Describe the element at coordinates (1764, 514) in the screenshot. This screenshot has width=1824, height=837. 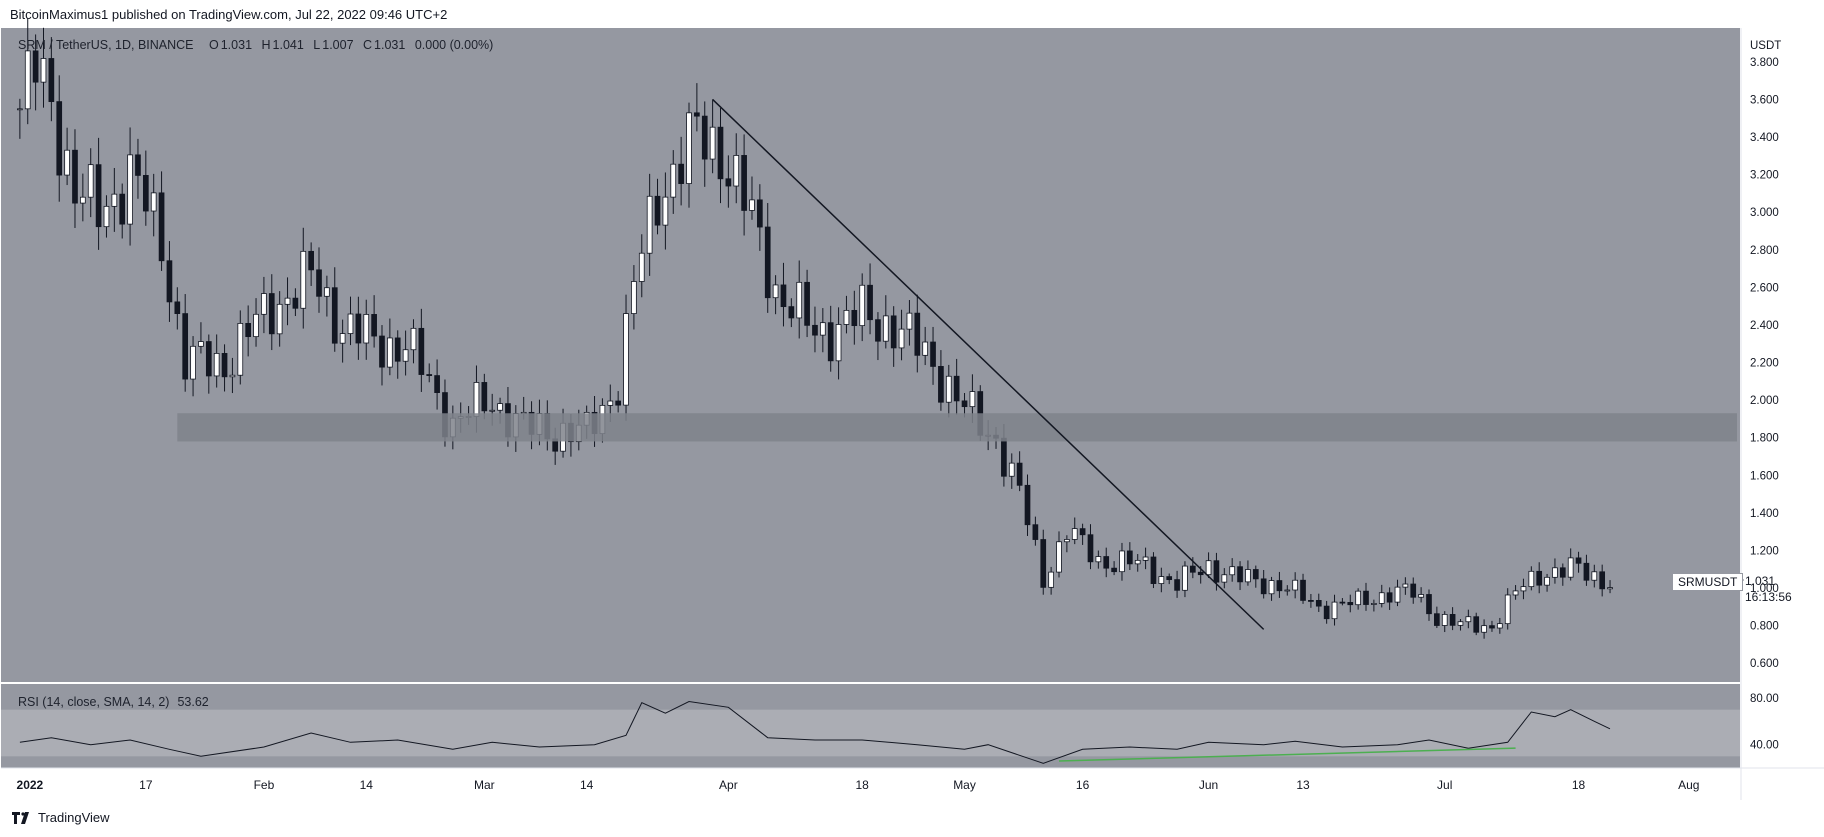
I see `price-tick-label: 1.400` at that location.